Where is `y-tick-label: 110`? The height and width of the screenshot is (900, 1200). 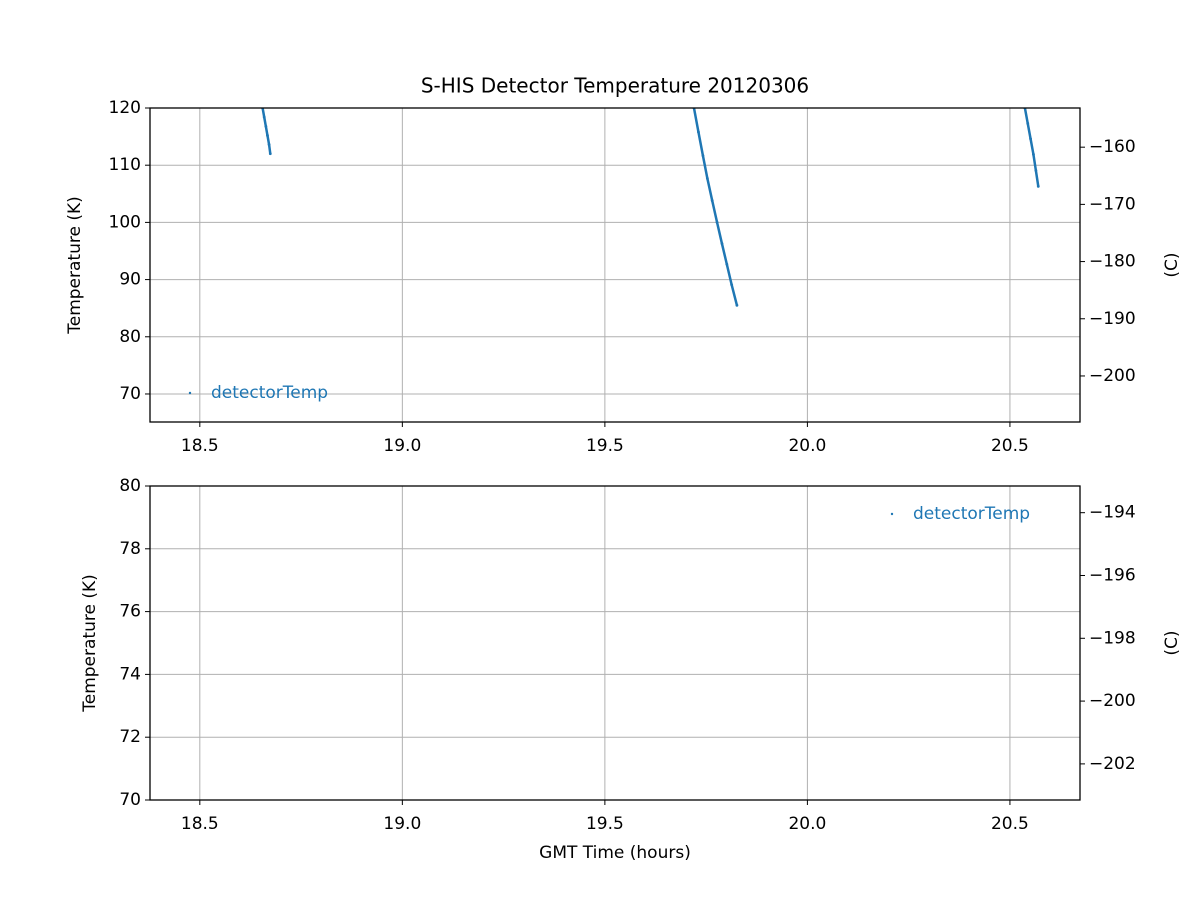 y-tick-label: 110 is located at coordinates (125, 165).